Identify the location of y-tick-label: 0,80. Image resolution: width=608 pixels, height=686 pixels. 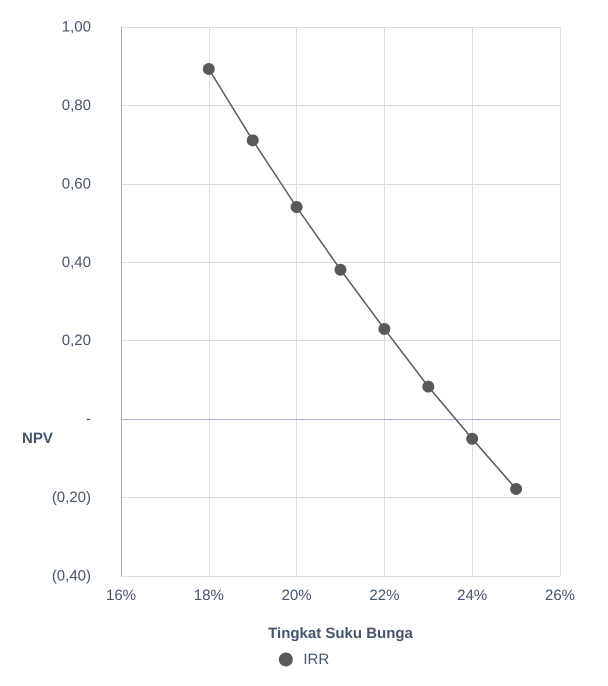
(76, 105).